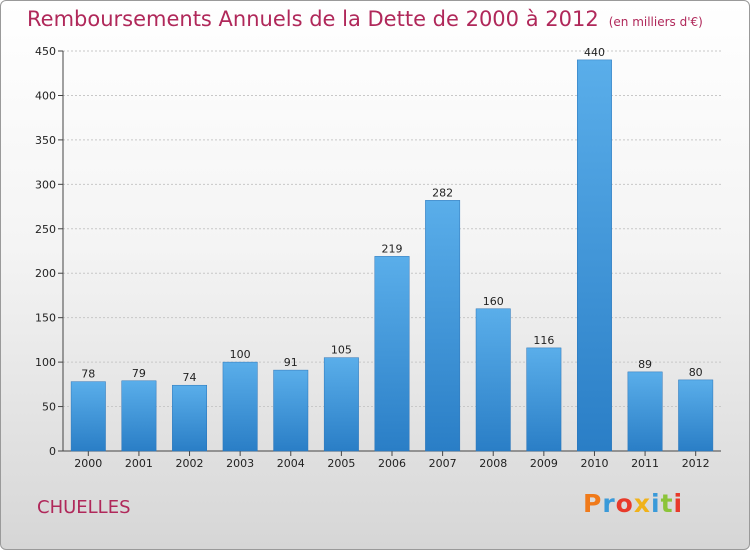 This screenshot has width=750, height=550. I want to click on chart-unit-note: (en milliers d'€), so click(655, 22).